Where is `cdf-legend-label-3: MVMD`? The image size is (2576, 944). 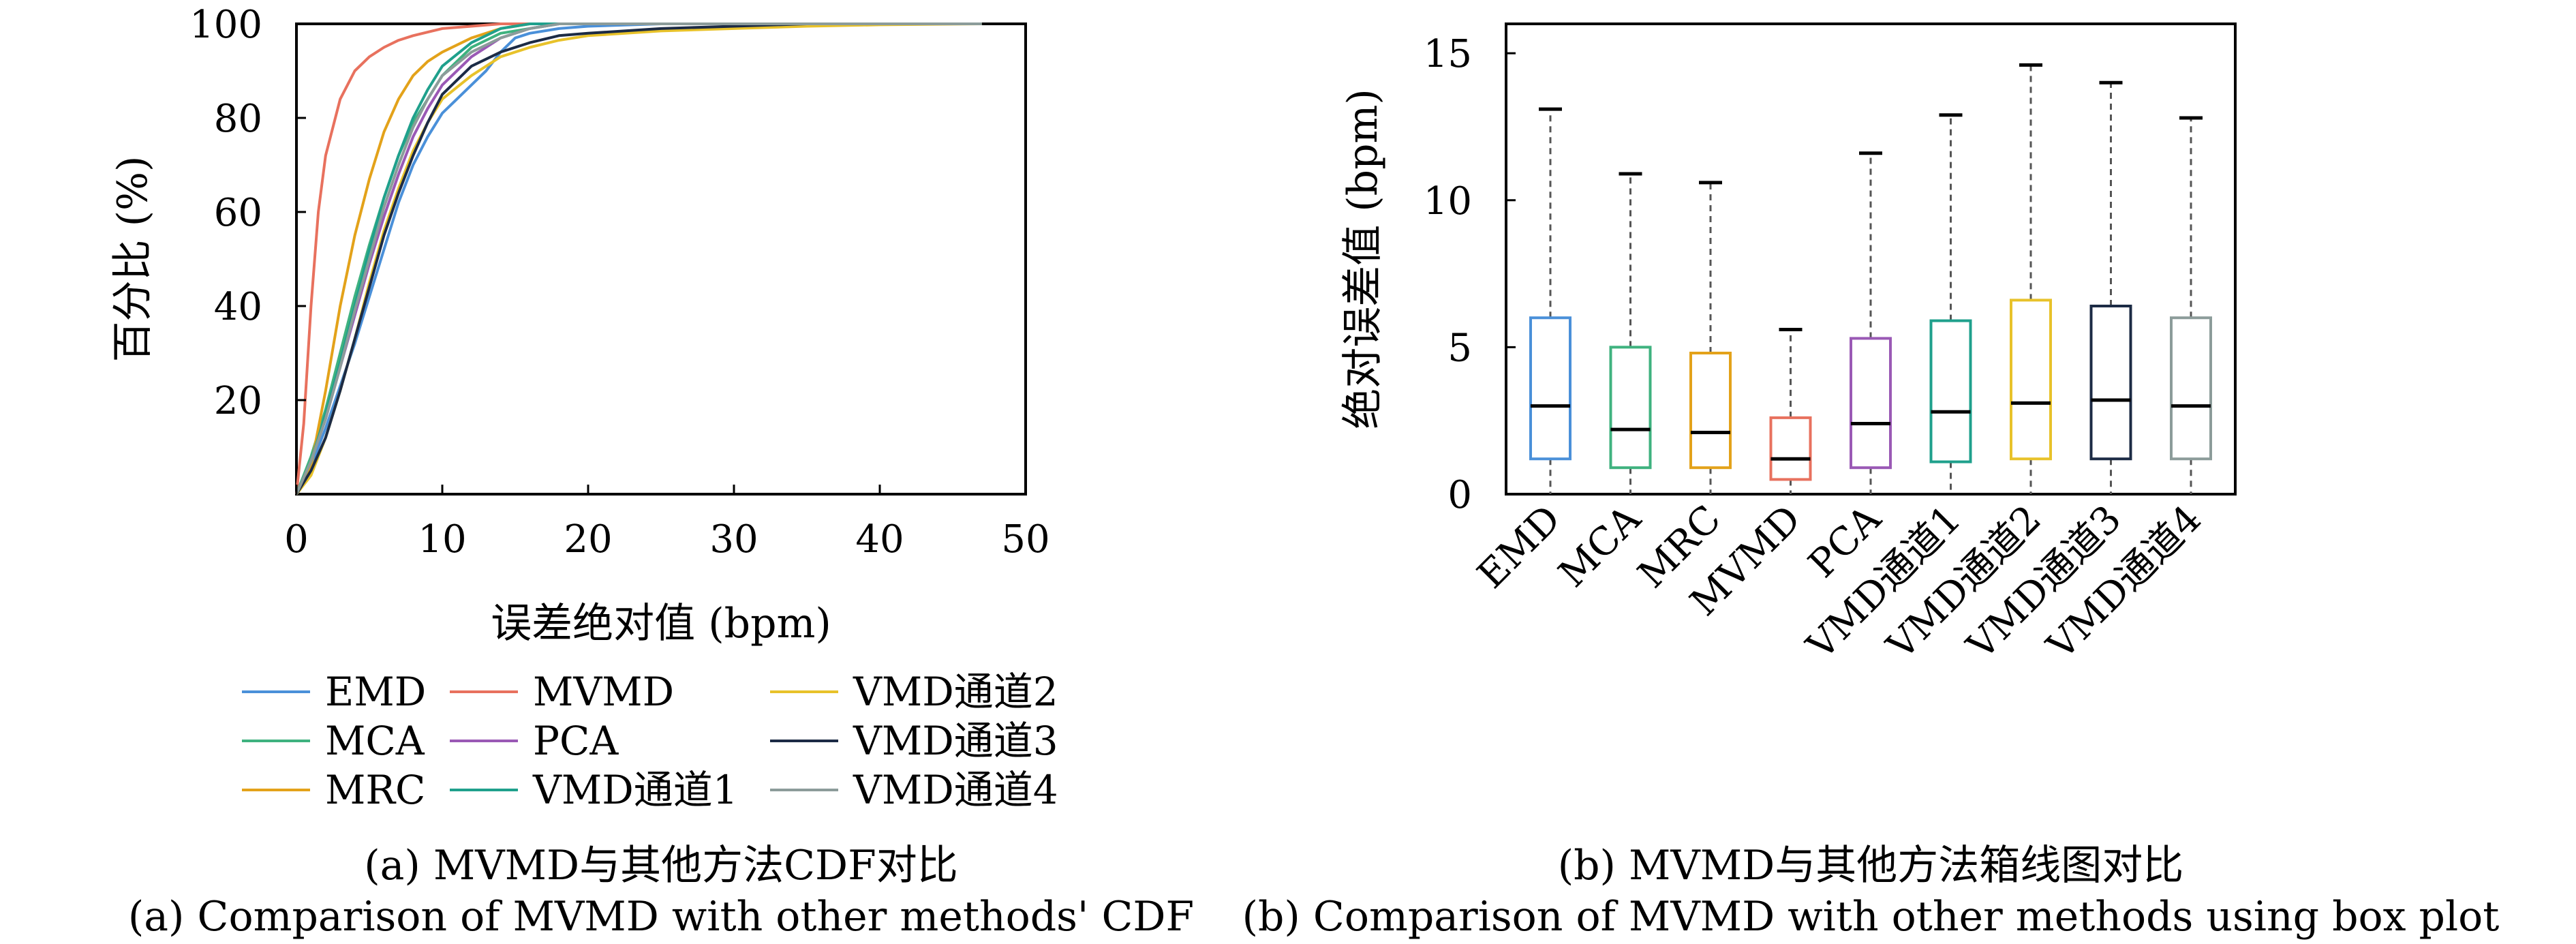
cdf-legend-label-3: MVMD is located at coordinates (603, 692).